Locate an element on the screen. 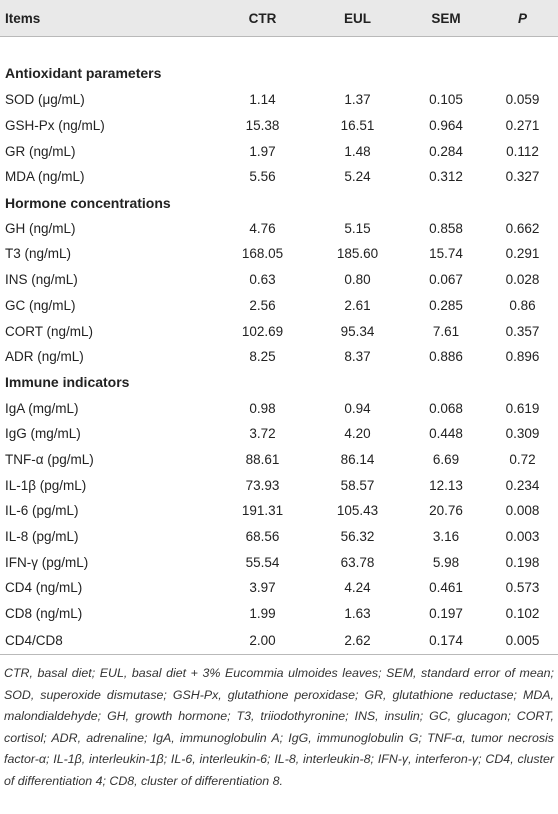 Image resolution: width=558 pixels, height=814 pixels. cell: 0.291 is located at coordinates (522, 254).